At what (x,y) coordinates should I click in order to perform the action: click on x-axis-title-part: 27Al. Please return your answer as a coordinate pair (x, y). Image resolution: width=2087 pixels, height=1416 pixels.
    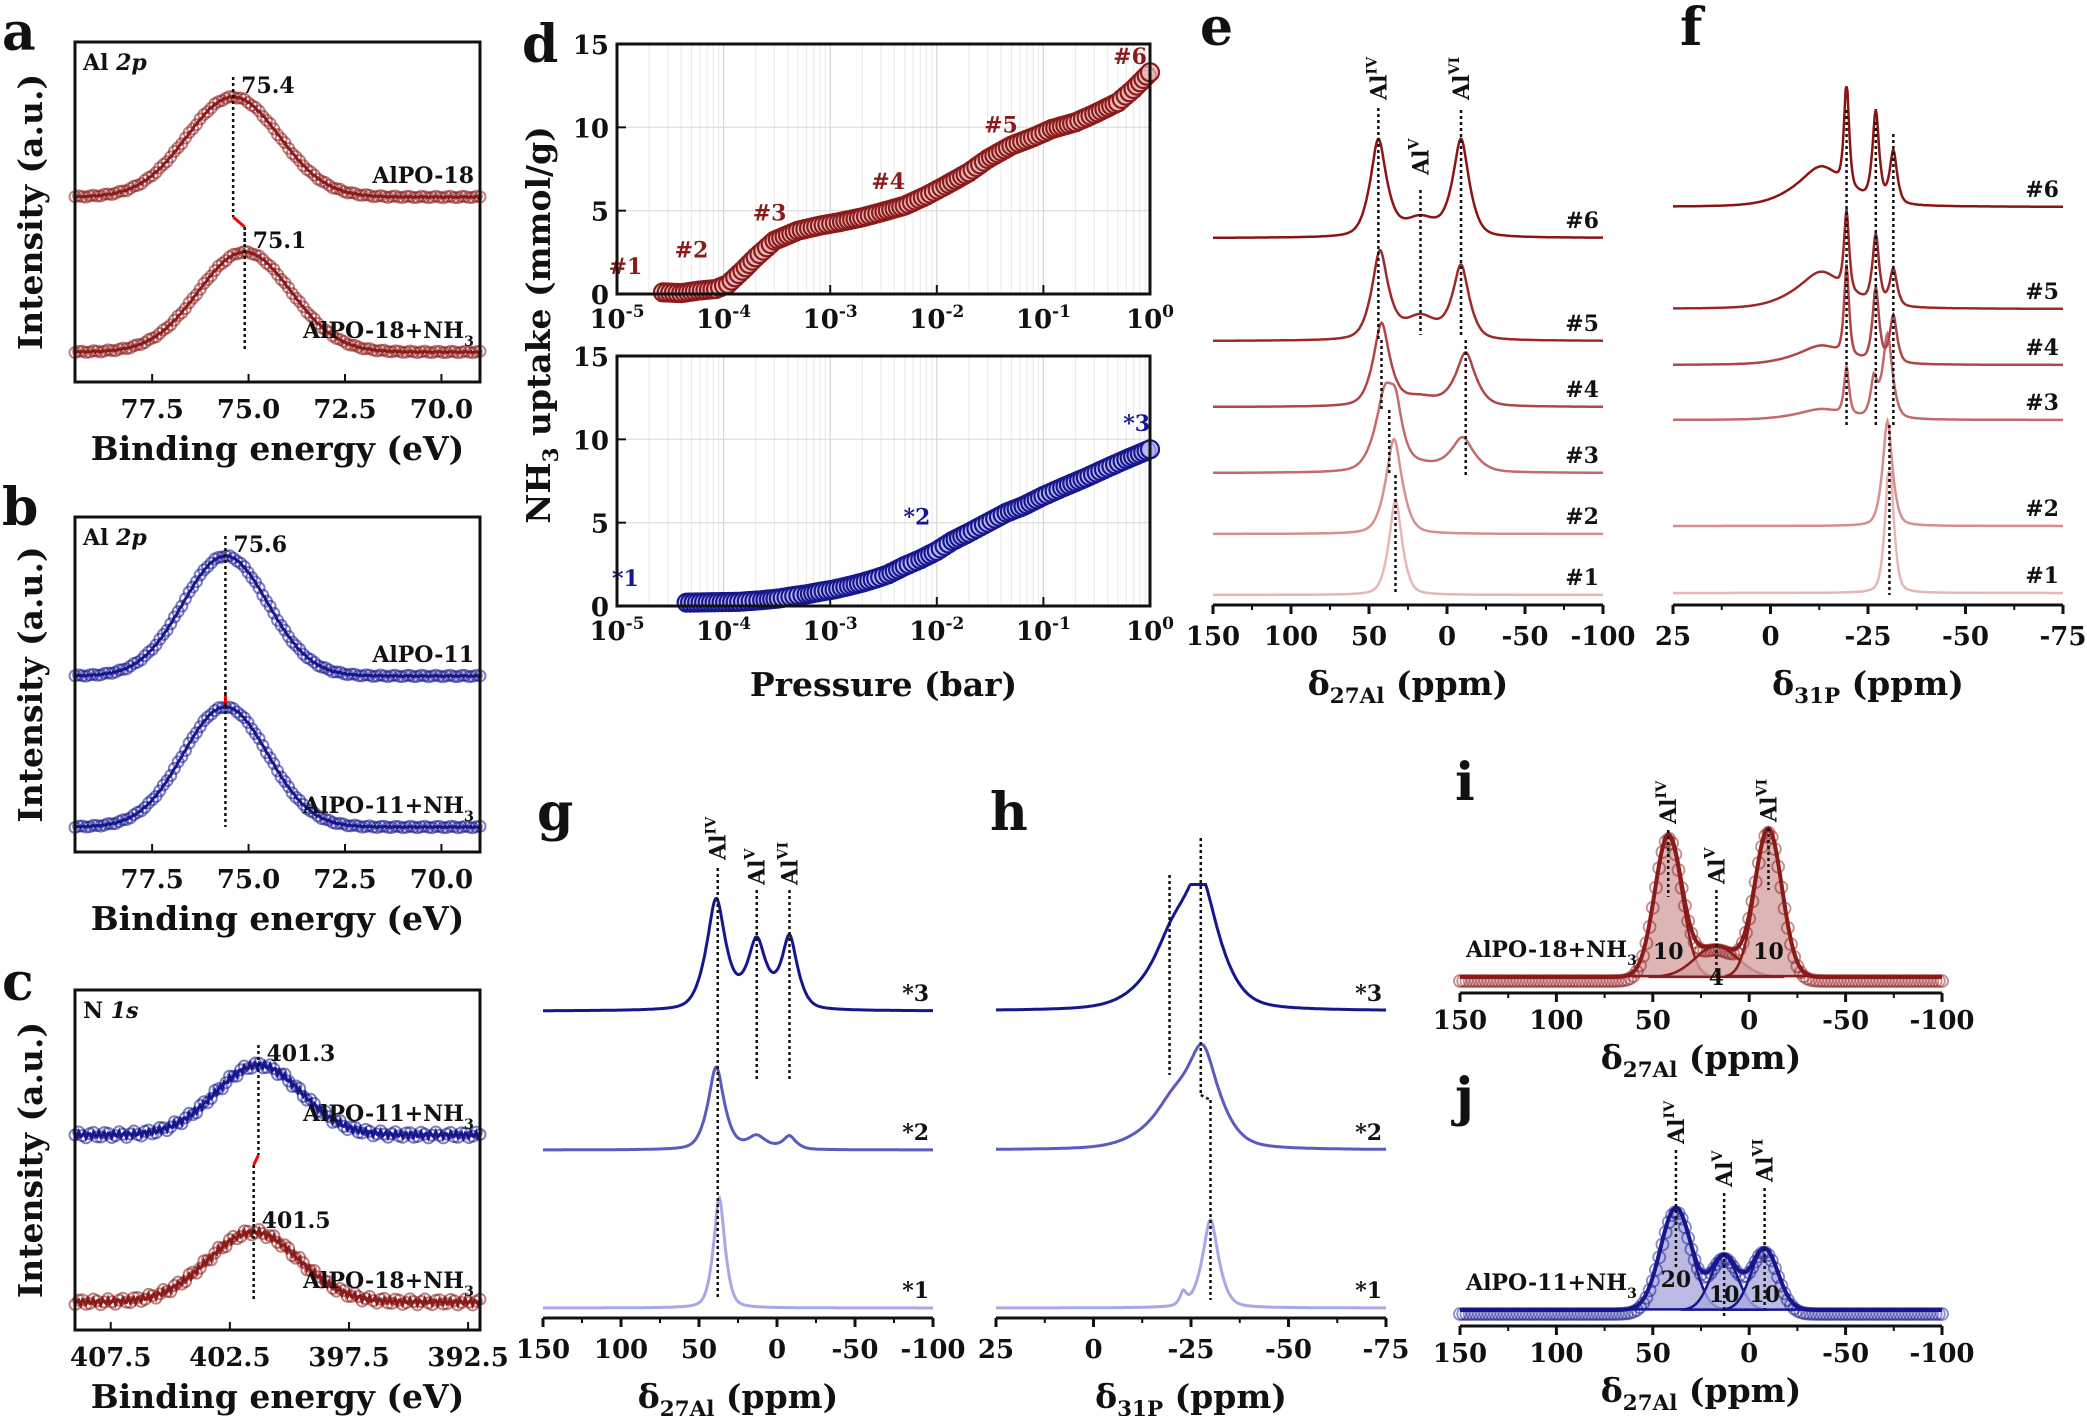
    Looking at the image, I should click on (687, 1406).